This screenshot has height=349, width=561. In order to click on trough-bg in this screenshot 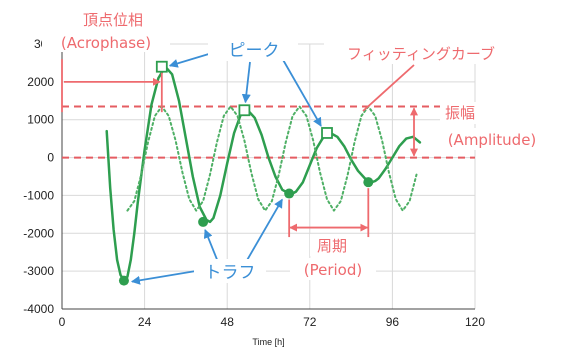, I will do `click(230, 271)`.